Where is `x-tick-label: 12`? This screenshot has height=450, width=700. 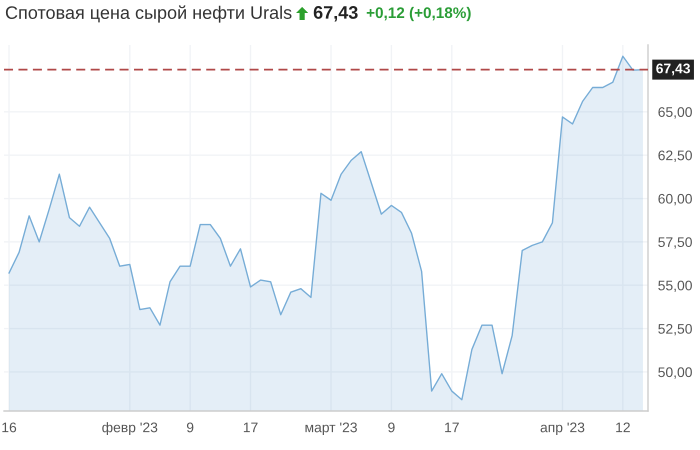
x-tick-label: 12 is located at coordinates (623, 427).